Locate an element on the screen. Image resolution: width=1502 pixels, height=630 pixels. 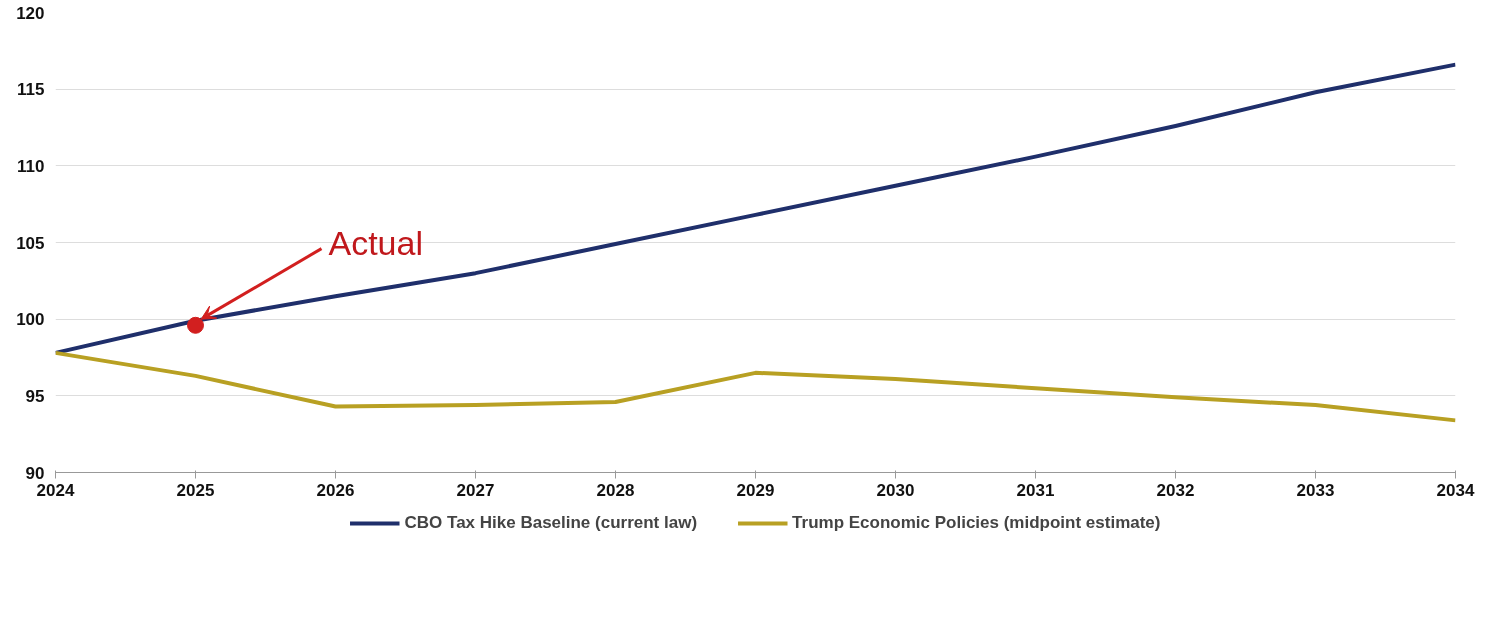
x-tick-label: 2033 is located at coordinates (1315, 490).